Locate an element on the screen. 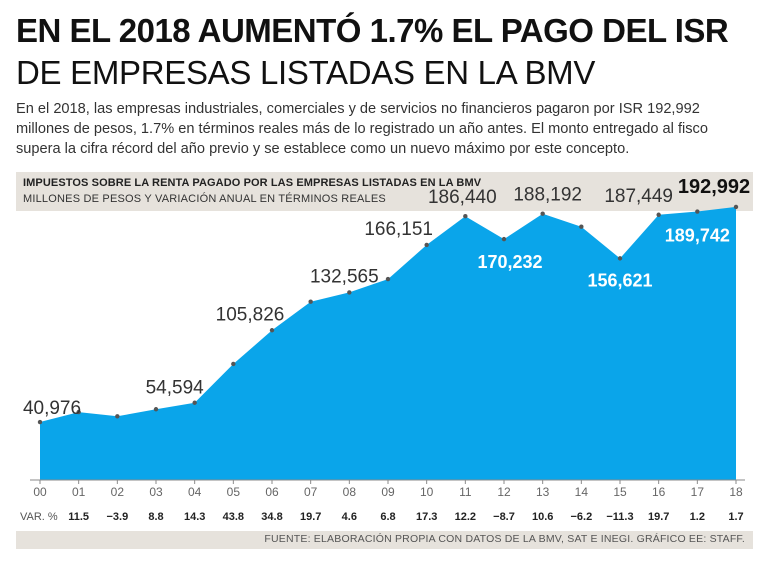 The height and width of the screenshot is (563, 768). var-pct-10: 17.3 is located at coordinates (426, 517).